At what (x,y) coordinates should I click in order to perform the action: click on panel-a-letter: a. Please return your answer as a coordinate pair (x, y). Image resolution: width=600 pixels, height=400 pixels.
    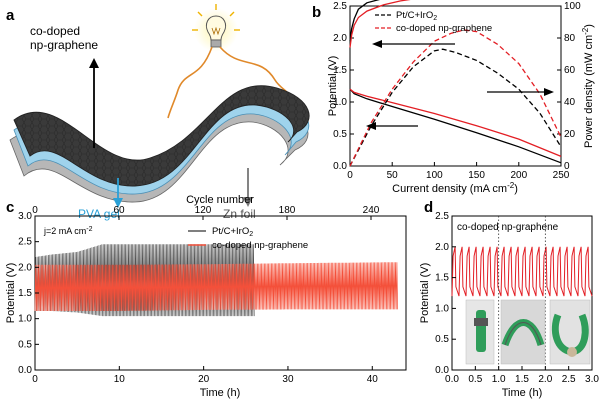
    Looking at the image, I should click on (10, 15).